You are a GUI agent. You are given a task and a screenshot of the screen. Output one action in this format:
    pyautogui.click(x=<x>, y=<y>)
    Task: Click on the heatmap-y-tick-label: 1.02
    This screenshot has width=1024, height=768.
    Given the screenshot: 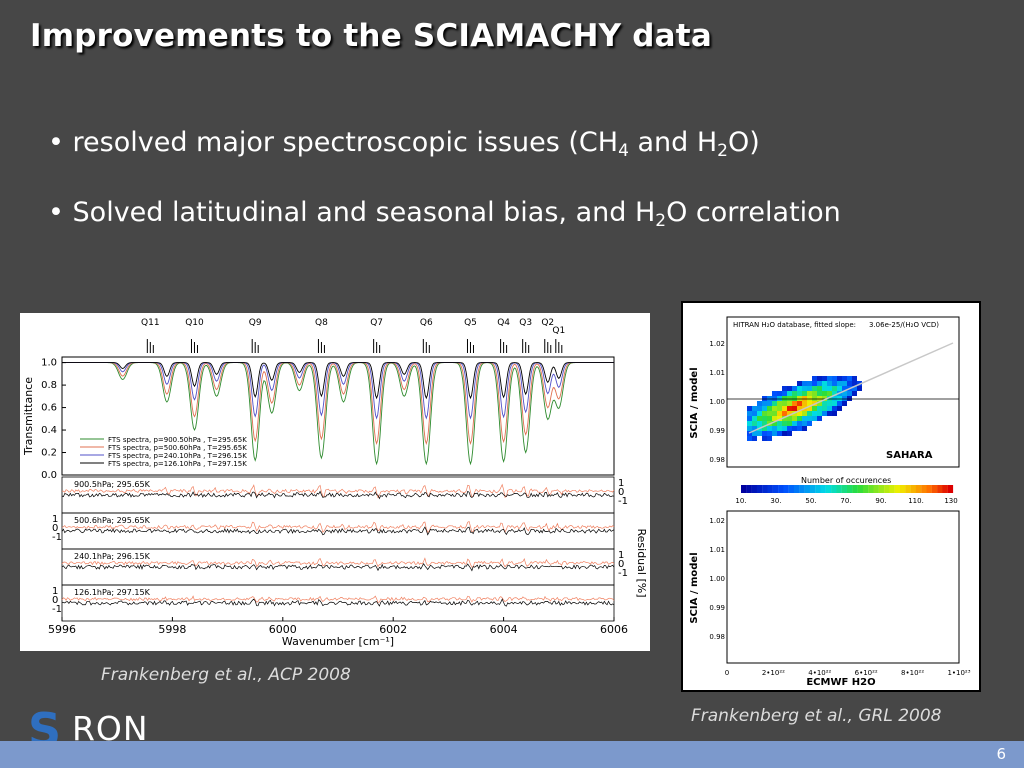 What is the action you would take?
    pyautogui.click(x=717, y=344)
    